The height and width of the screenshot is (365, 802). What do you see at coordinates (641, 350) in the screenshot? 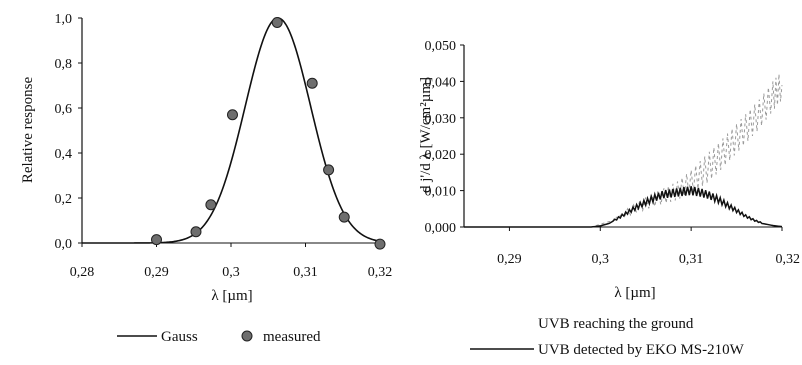
I see `legend-detected-label: UVB detected by EKO MS-210W` at bounding box center [641, 350].